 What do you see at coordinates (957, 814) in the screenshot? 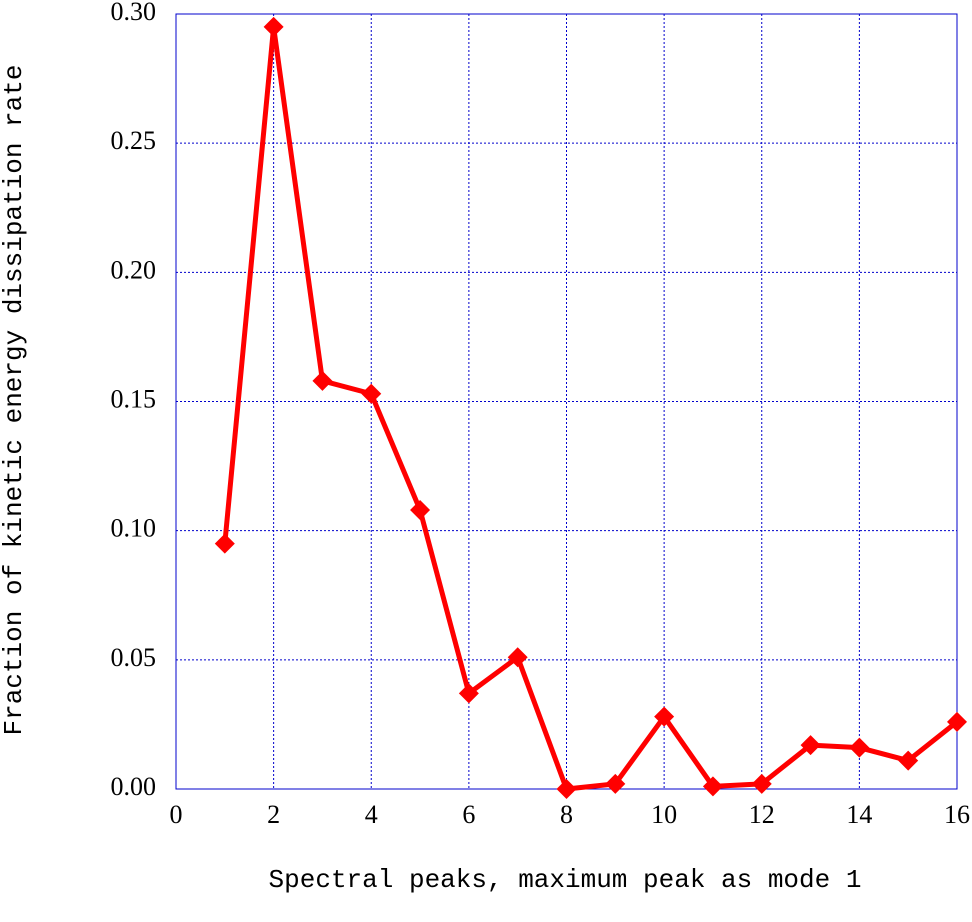
I see `x-tick-label: 16` at bounding box center [957, 814].